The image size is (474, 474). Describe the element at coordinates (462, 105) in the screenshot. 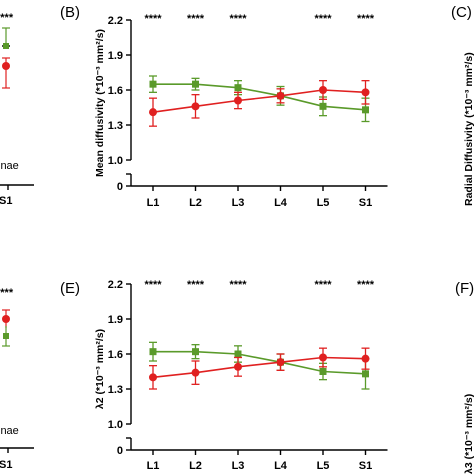

I see `right-top-fragment: (C) Radial Diffusivity (*10⁻³ mm²/s)` at that location.